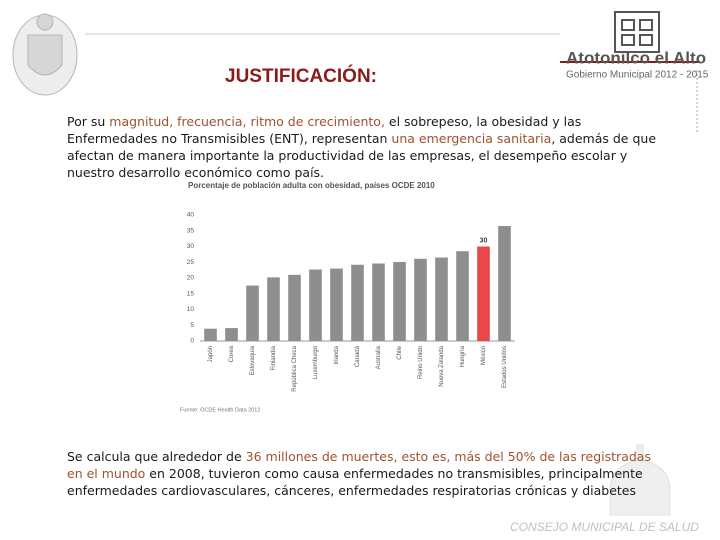 This screenshot has width=720, height=540. I want to click on x-tick-label: Eslovaquia, so click(253, 360).